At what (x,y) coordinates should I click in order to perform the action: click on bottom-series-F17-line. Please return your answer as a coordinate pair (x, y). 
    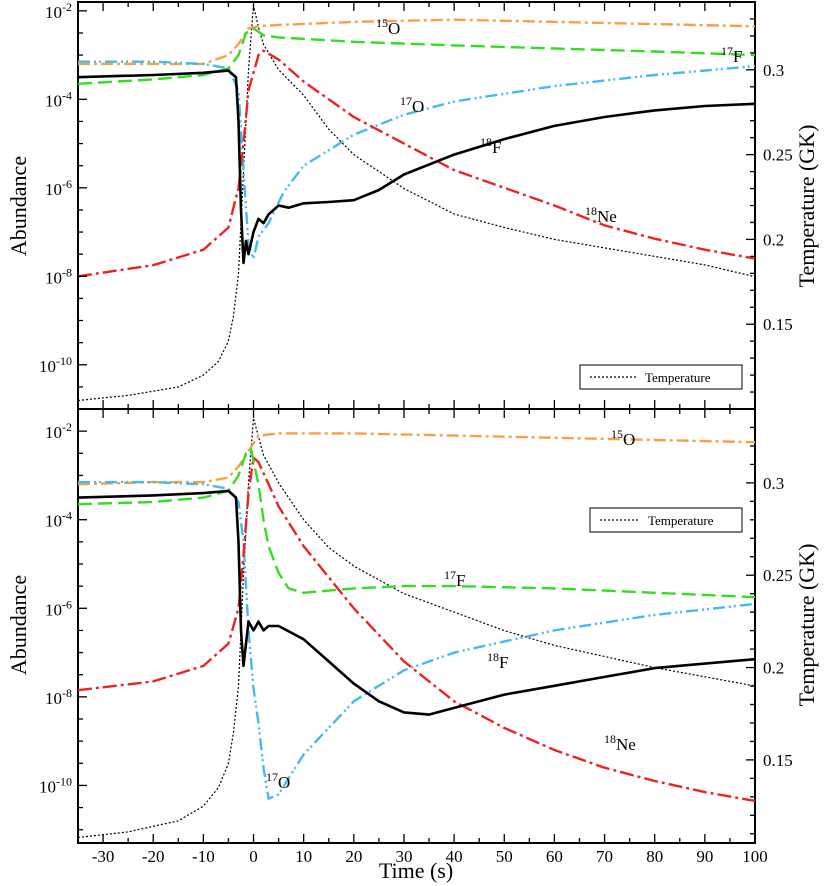
    Looking at the image, I should click on (416, 523).